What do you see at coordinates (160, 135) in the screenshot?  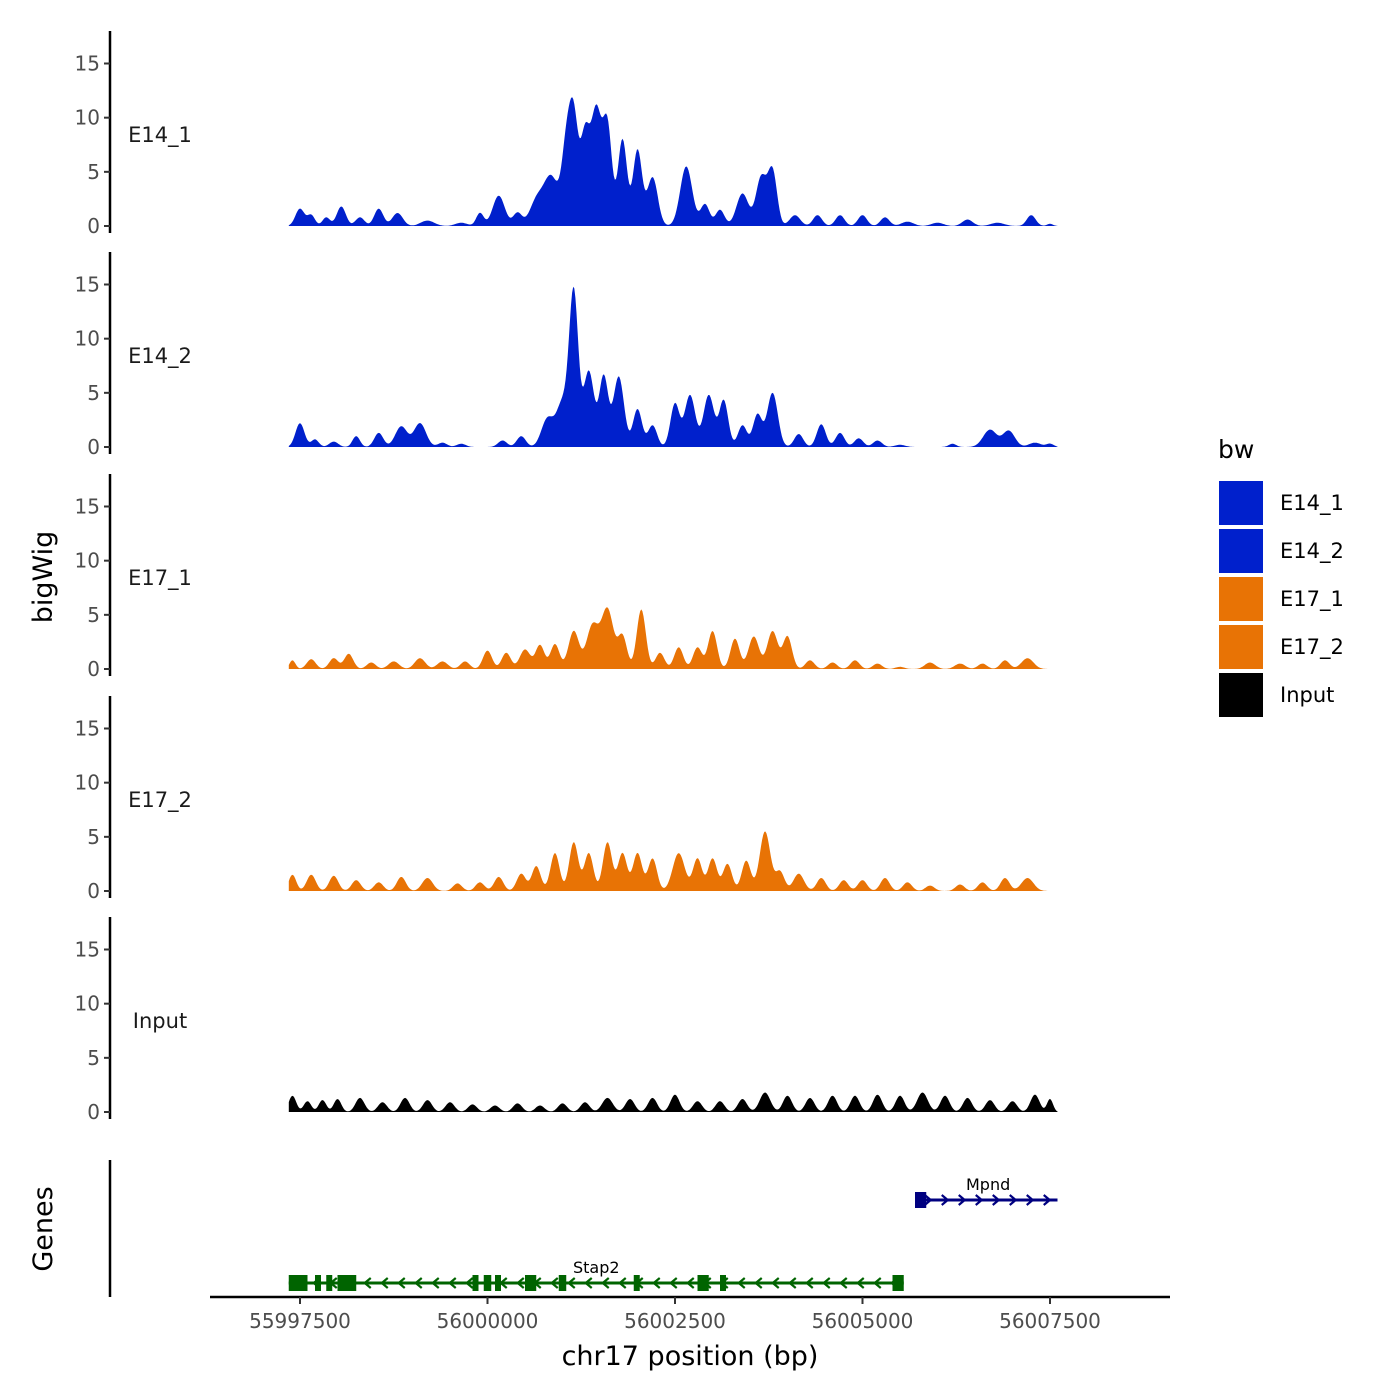 I see `track-label: E14_1` at bounding box center [160, 135].